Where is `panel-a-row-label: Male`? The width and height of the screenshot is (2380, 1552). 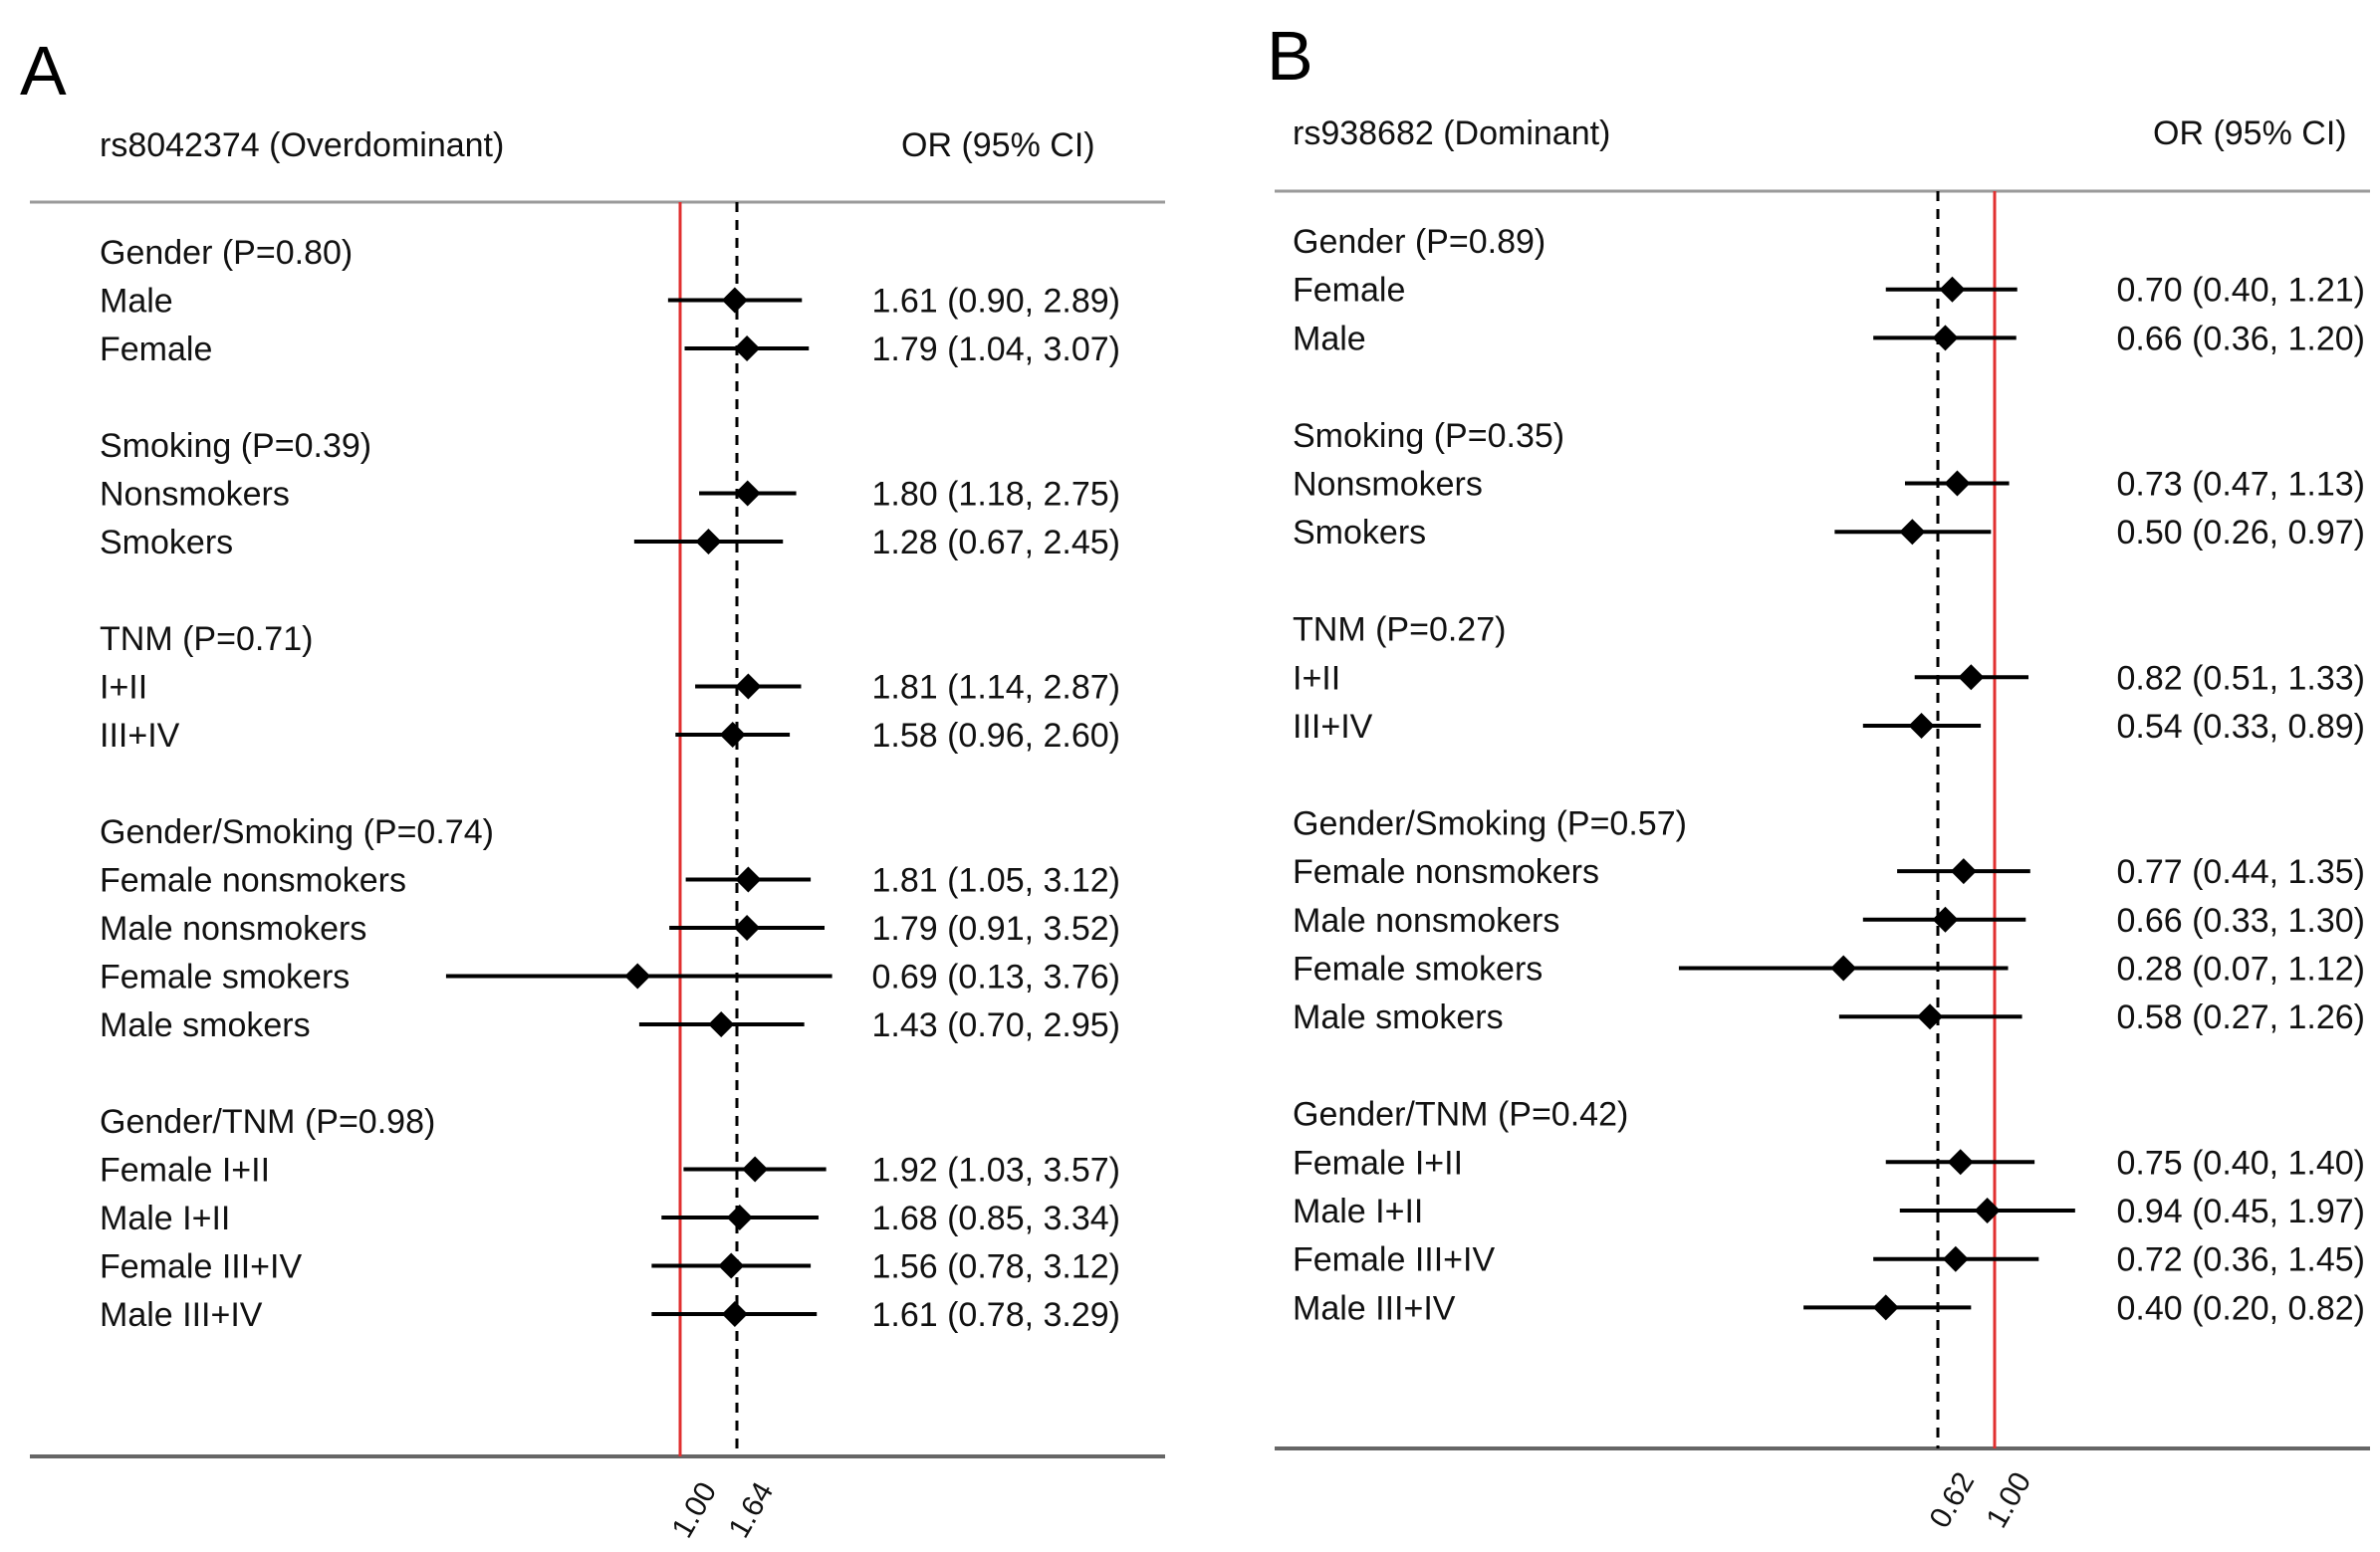
panel-a-row-label: Male is located at coordinates (136, 302).